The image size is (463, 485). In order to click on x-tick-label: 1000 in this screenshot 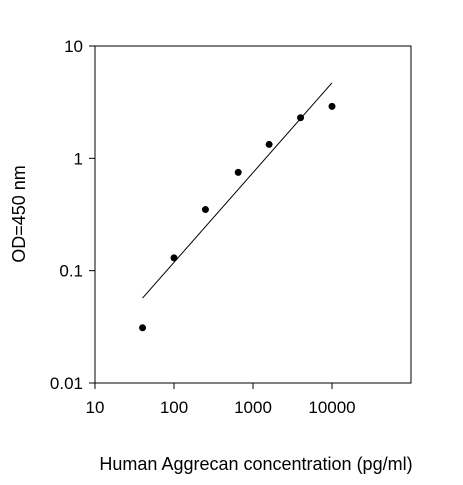, I will do `click(253, 407)`.